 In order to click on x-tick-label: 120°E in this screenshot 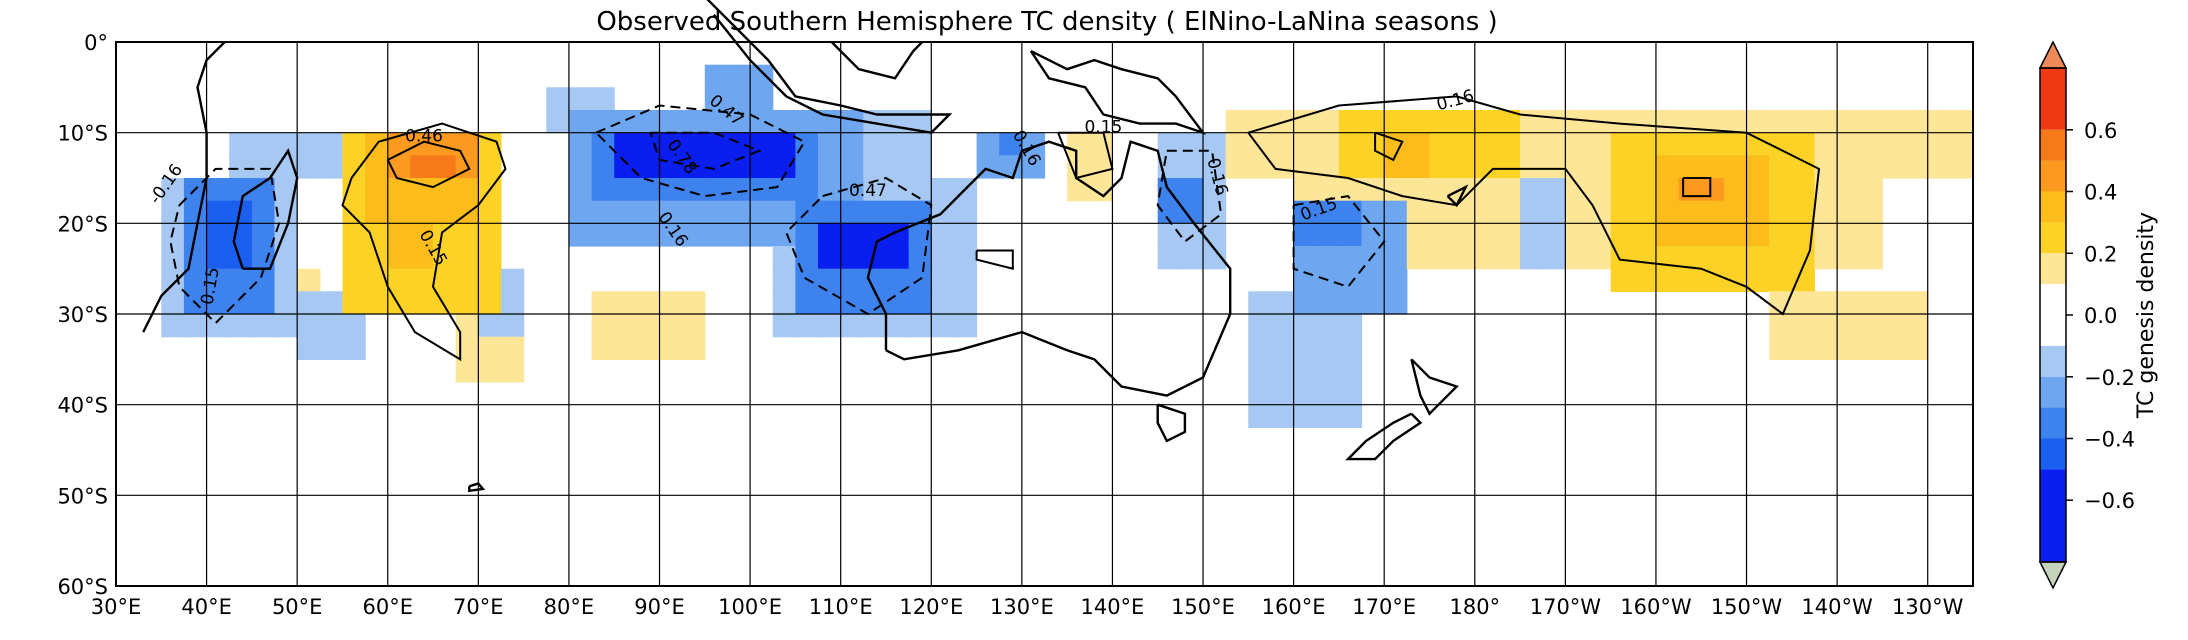, I will do `click(931, 607)`.